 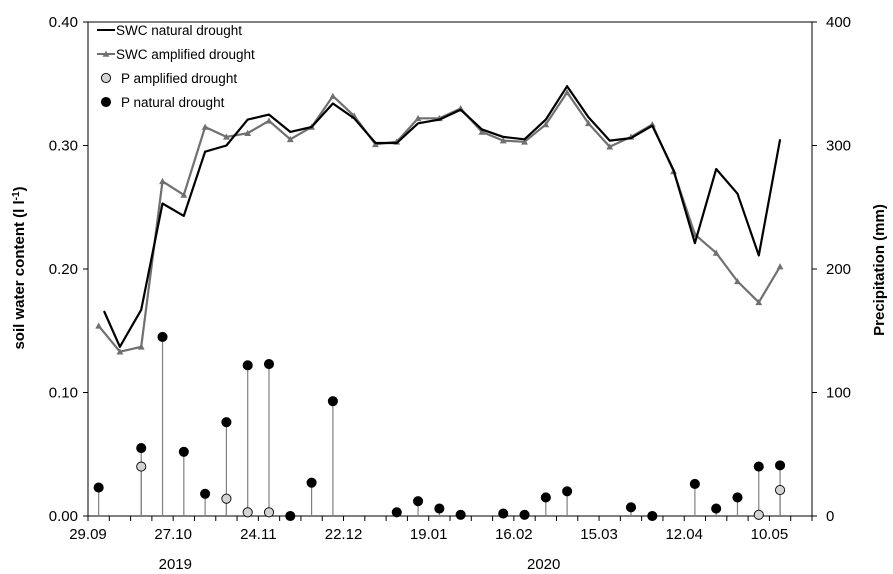 What do you see at coordinates (173, 102) in the screenshot?
I see `legend-p-natural-label: P natural drought` at bounding box center [173, 102].